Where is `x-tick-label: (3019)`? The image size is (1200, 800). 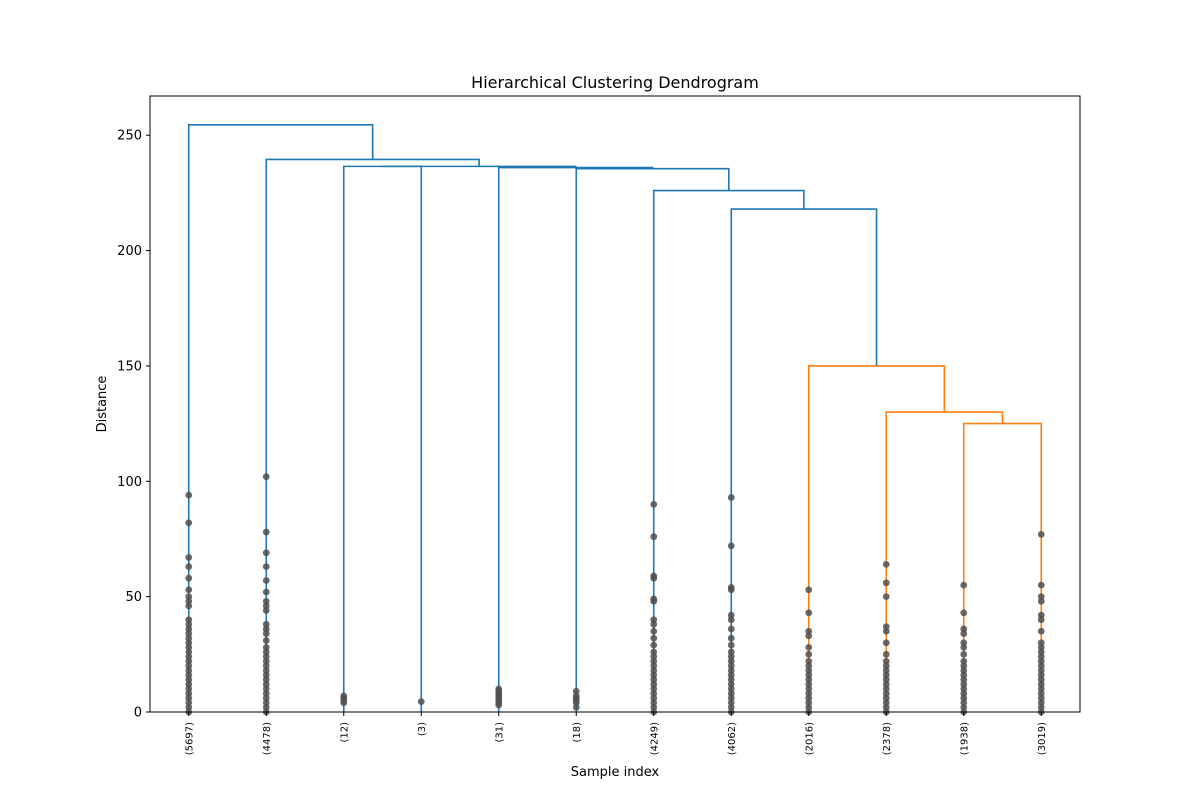
x-tick-label: (3019) is located at coordinates (1042, 738).